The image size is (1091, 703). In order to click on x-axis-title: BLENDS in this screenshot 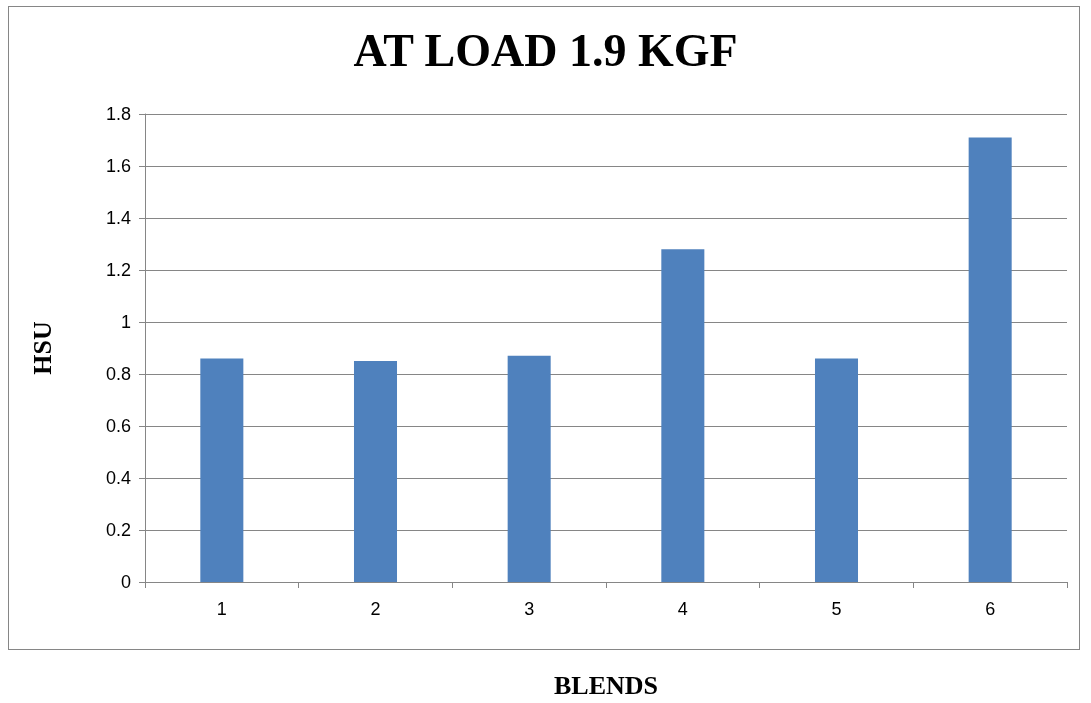, I will do `click(606, 685)`.